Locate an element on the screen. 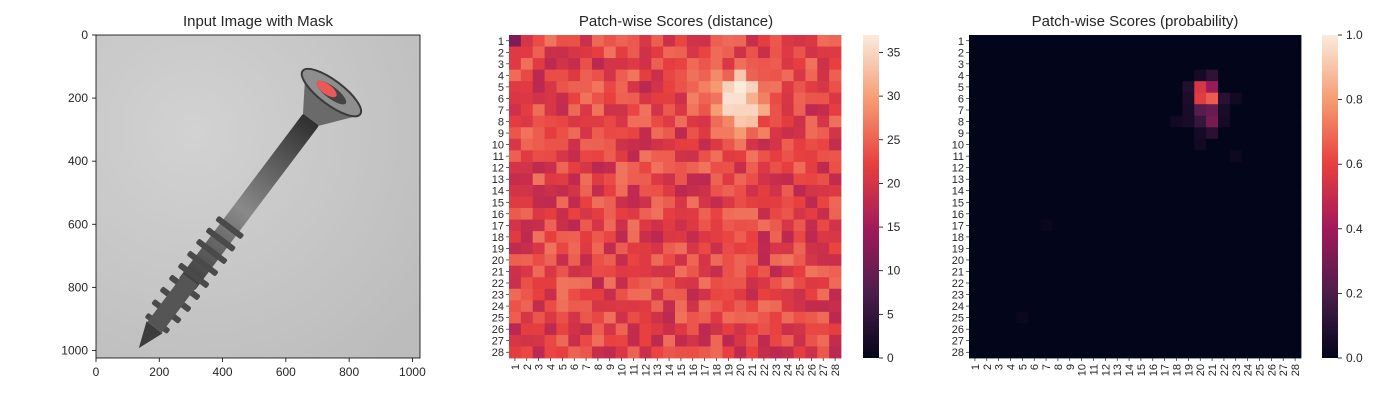 Image resolution: width=1400 pixels, height=400 pixels. row-tick-label: 20 is located at coordinates (498, 261).